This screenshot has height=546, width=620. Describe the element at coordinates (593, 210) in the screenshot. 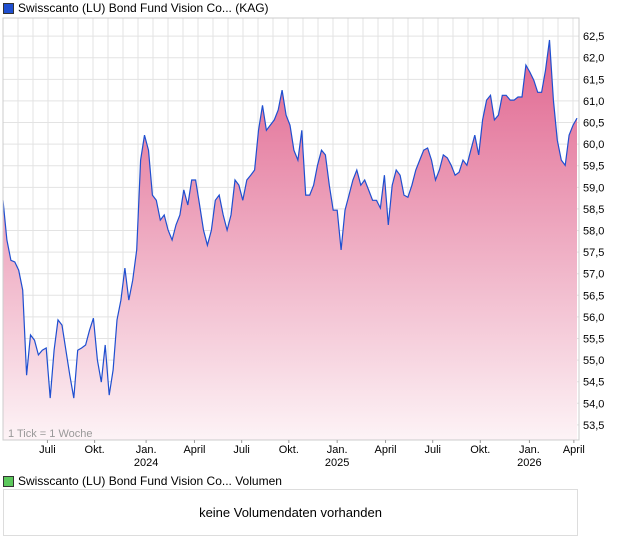

I see `y-tick-label: 58,5` at that location.